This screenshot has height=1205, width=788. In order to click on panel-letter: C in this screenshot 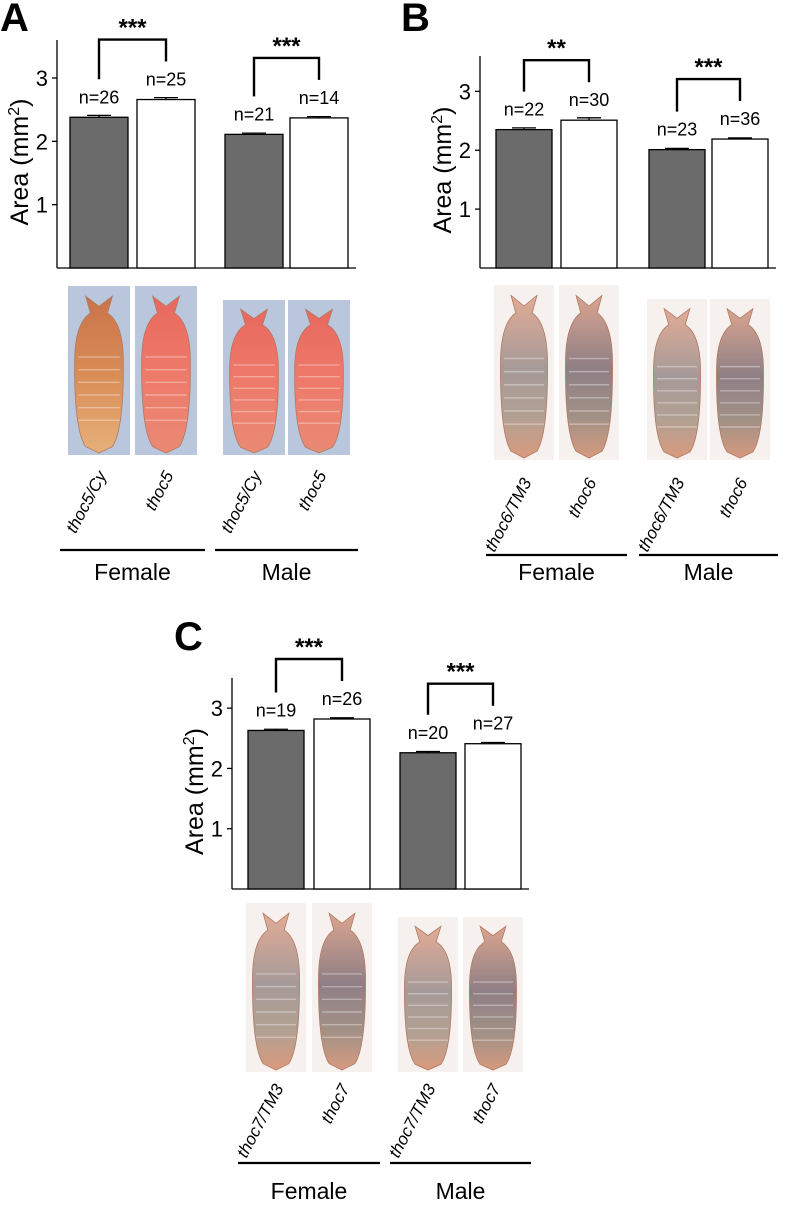, I will do `click(188, 637)`.